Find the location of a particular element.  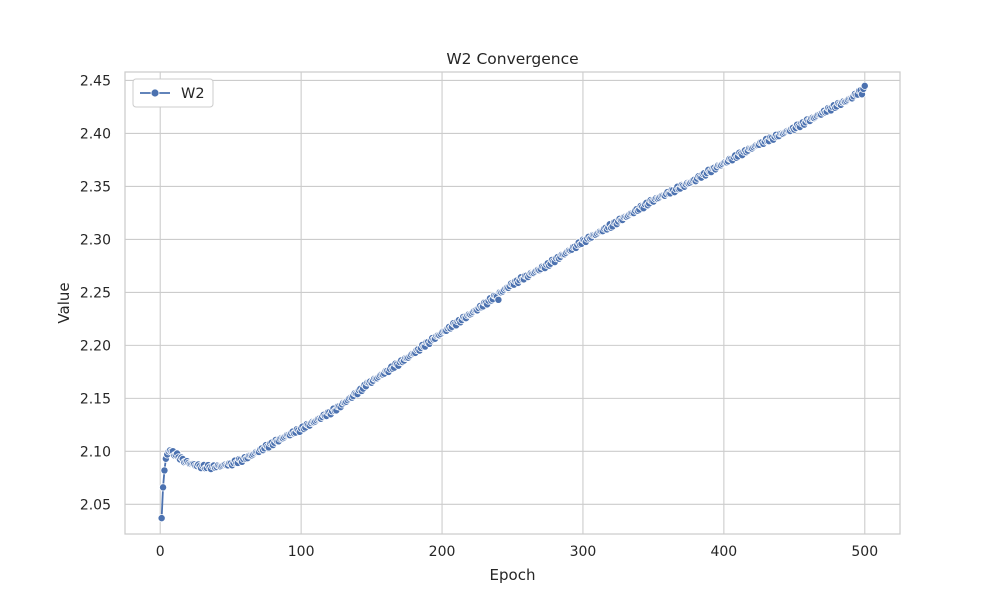

legend-box is located at coordinates (173, 93).